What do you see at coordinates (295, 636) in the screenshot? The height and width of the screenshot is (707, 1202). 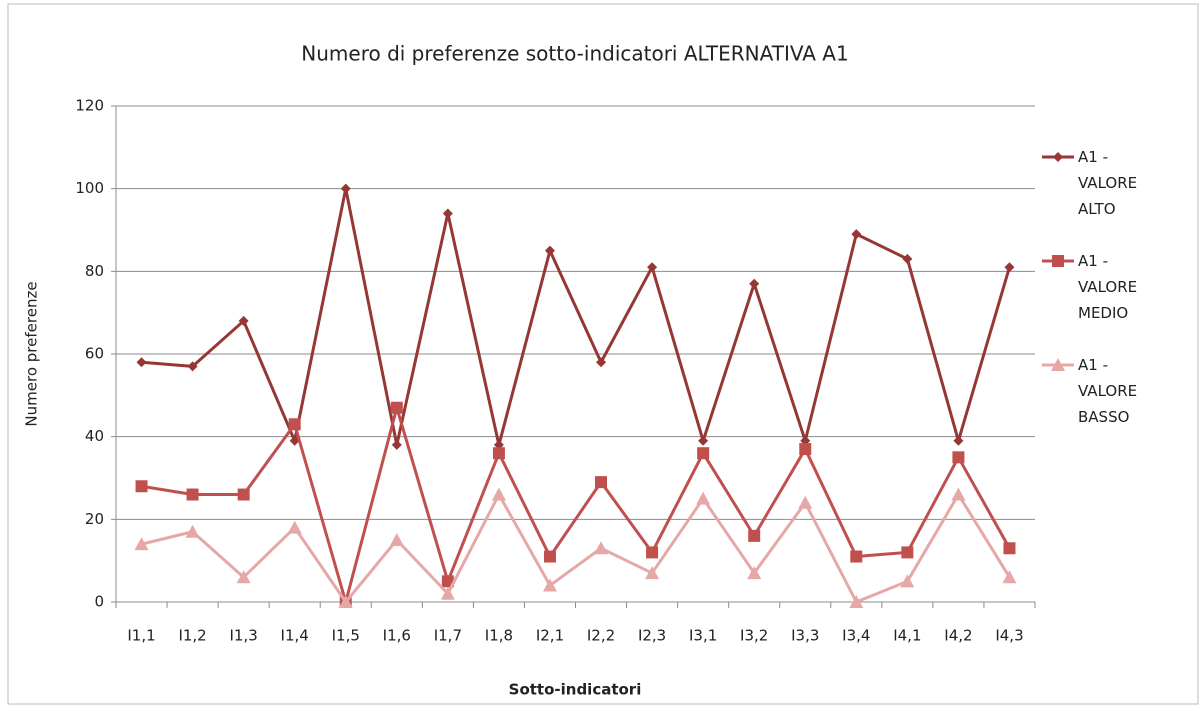 I see `x-tick-label: I1,4` at bounding box center [295, 636].